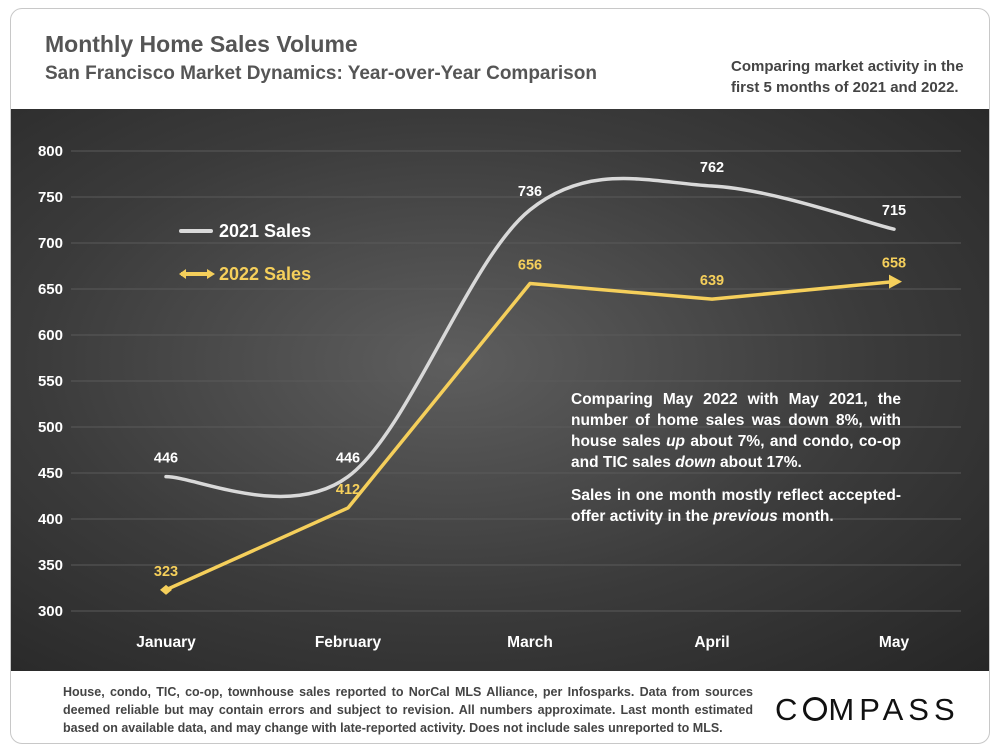 The width and height of the screenshot is (1000, 750). What do you see at coordinates (348, 490) in the screenshot?
I see `data-label: 412` at bounding box center [348, 490].